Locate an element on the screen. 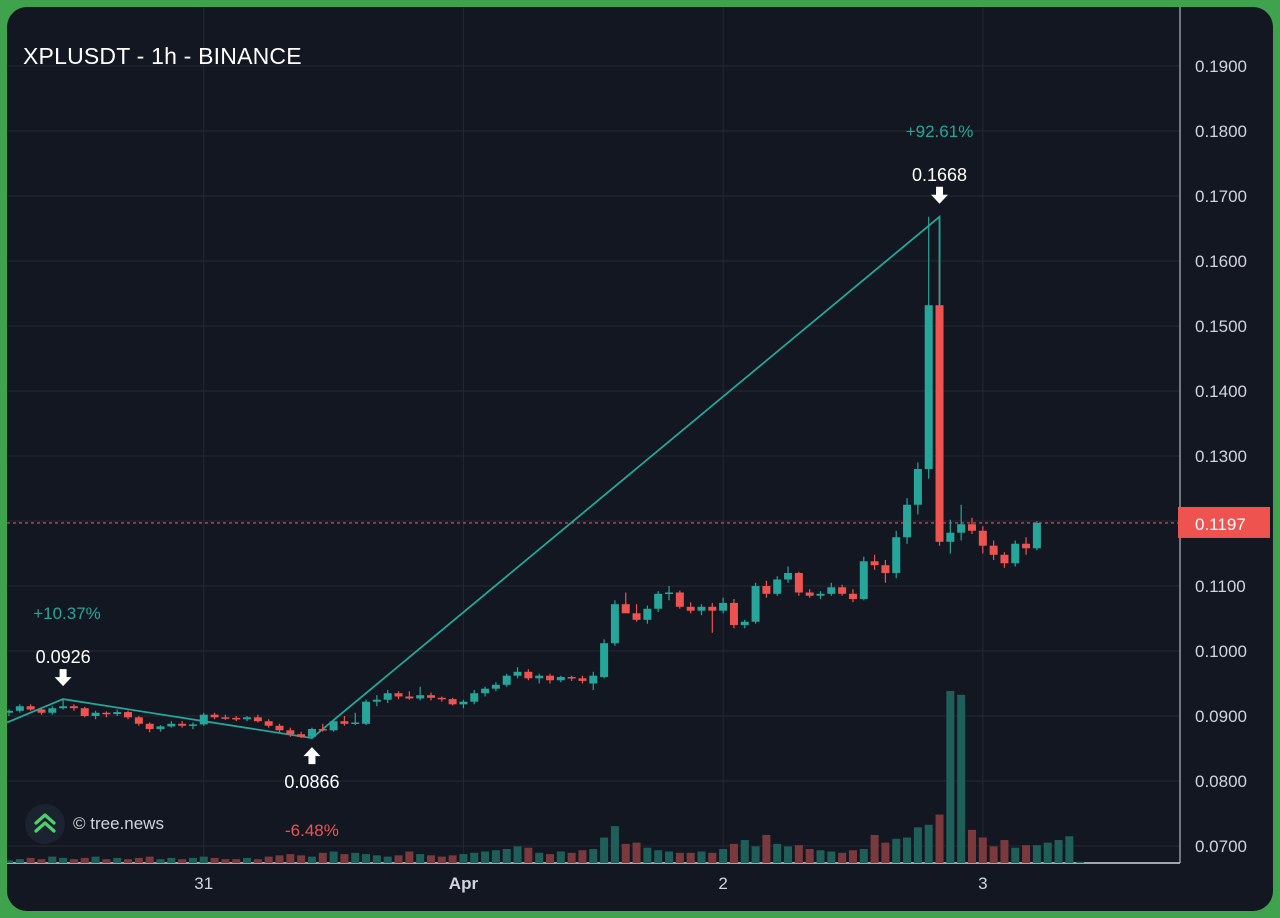  brand-text: © tree.news is located at coordinates (118, 823).